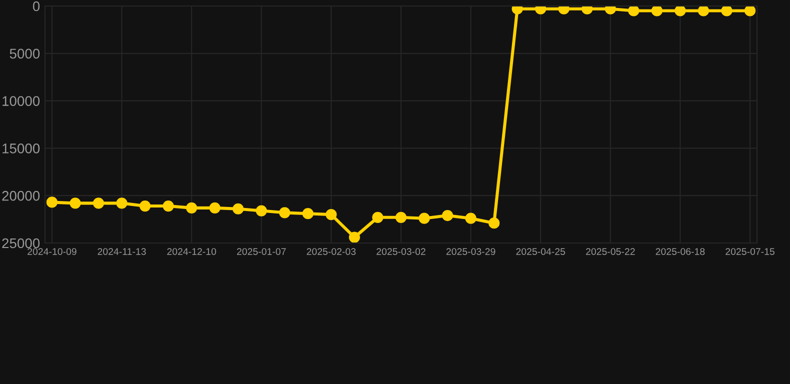 The image size is (790, 384). Describe the element at coordinates (541, 251) in the screenshot. I see `x-tick-label: 2025-04-25` at that location.